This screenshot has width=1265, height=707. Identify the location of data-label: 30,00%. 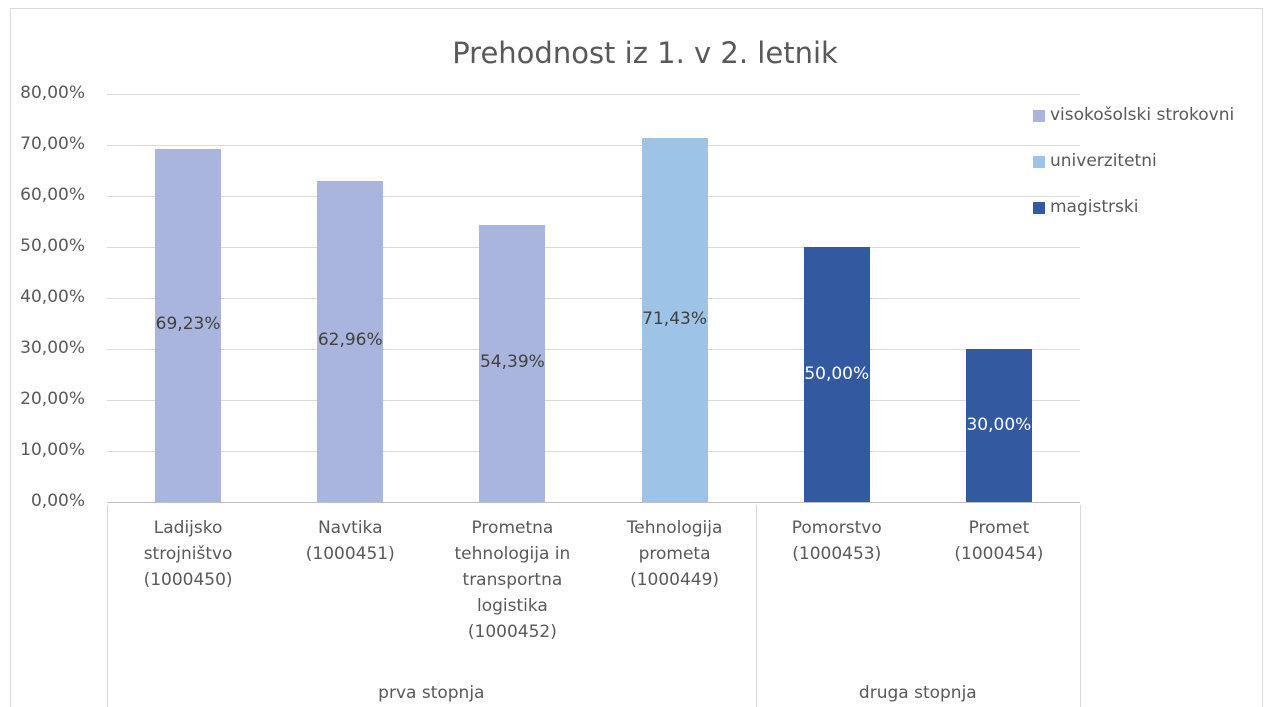
(999, 424).